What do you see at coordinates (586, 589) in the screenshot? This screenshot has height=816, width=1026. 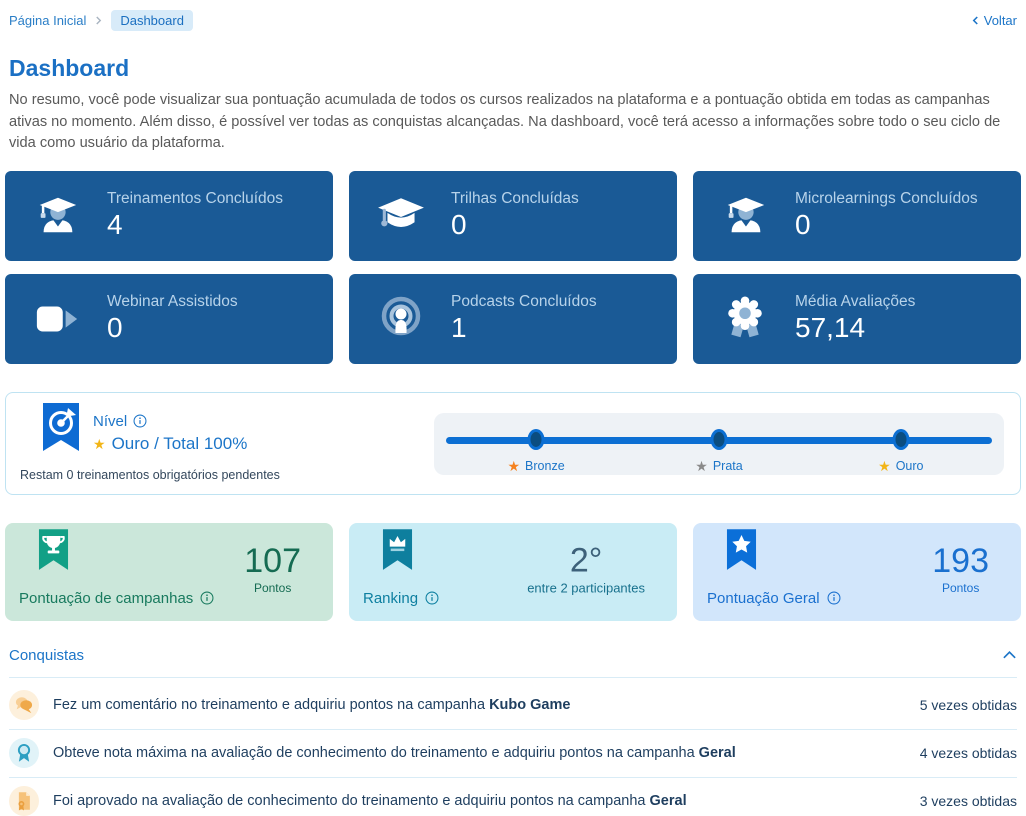 I see `score-unit: entre 2 participantes` at bounding box center [586, 589].